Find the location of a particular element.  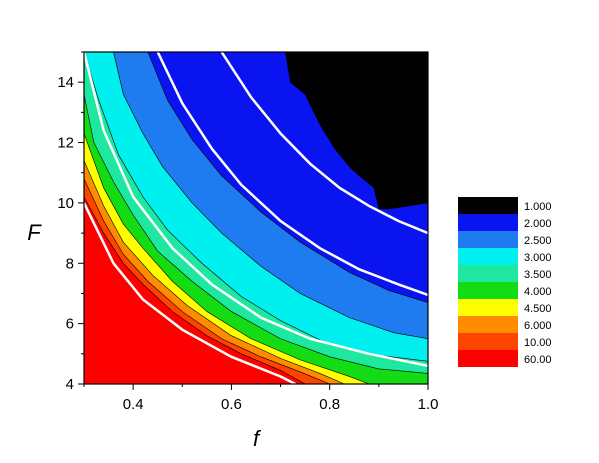

region-1.000 is located at coordinates (356, 131).